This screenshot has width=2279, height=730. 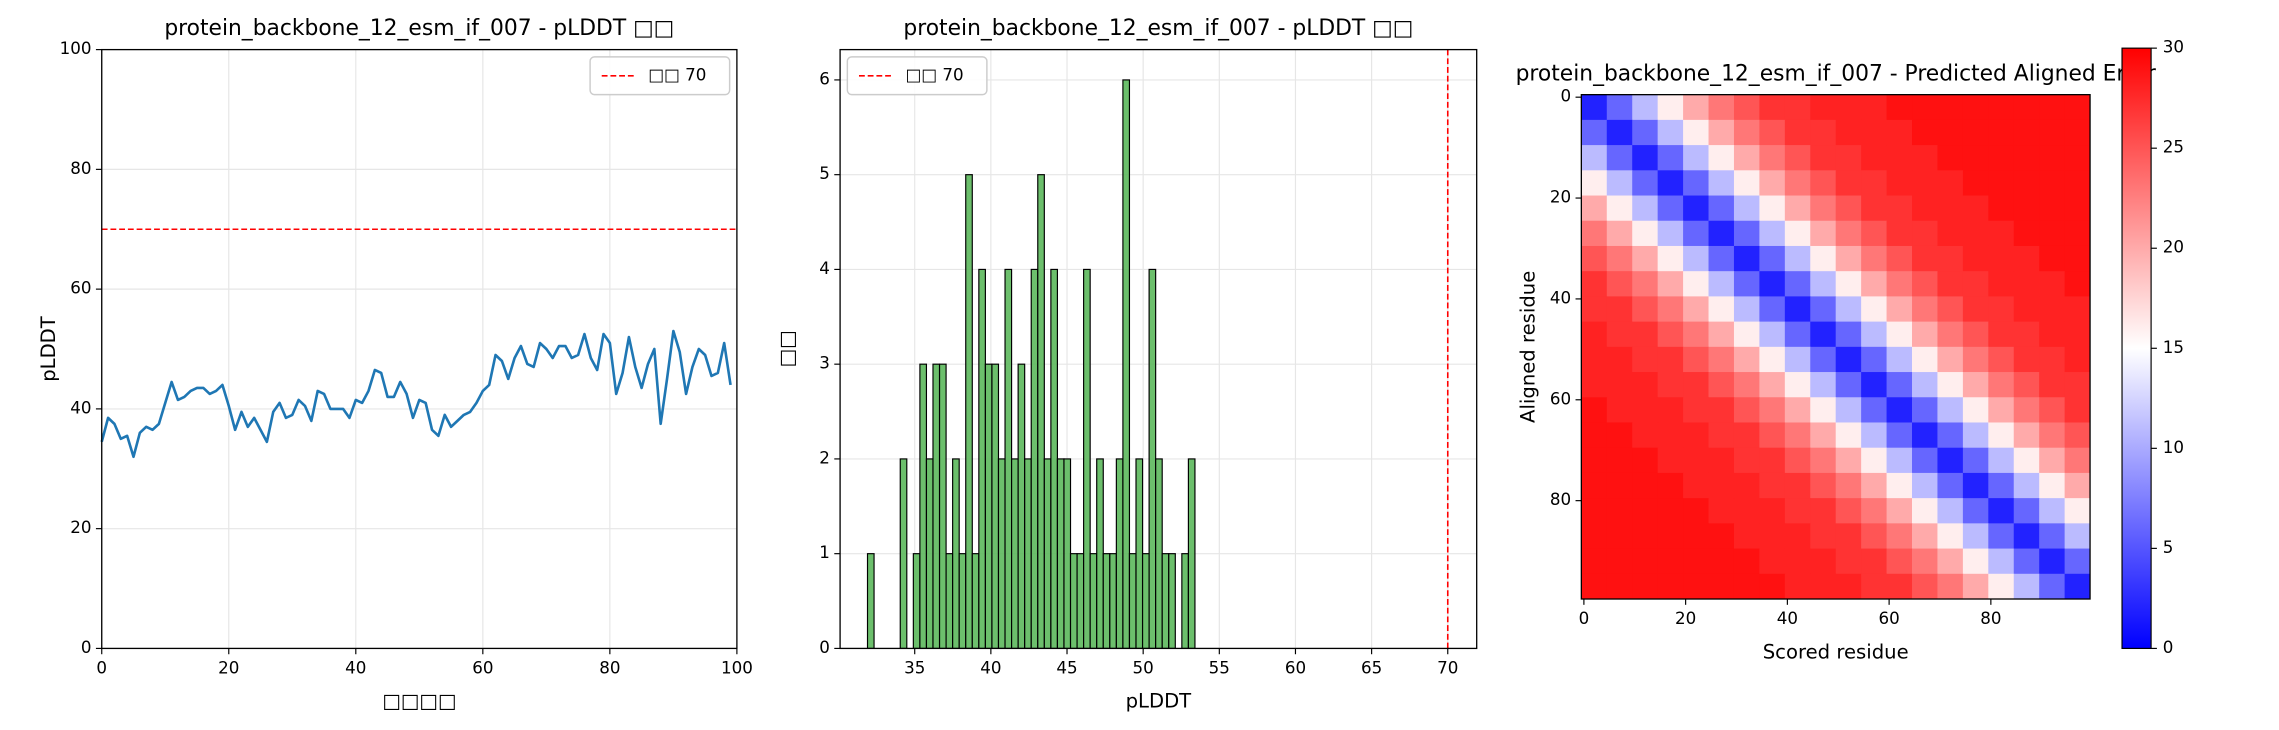 What do you see at coordinates (1584, 618) in the screenshot?
I see `x-tick-label: 0` at bounding box center [1584, 618].